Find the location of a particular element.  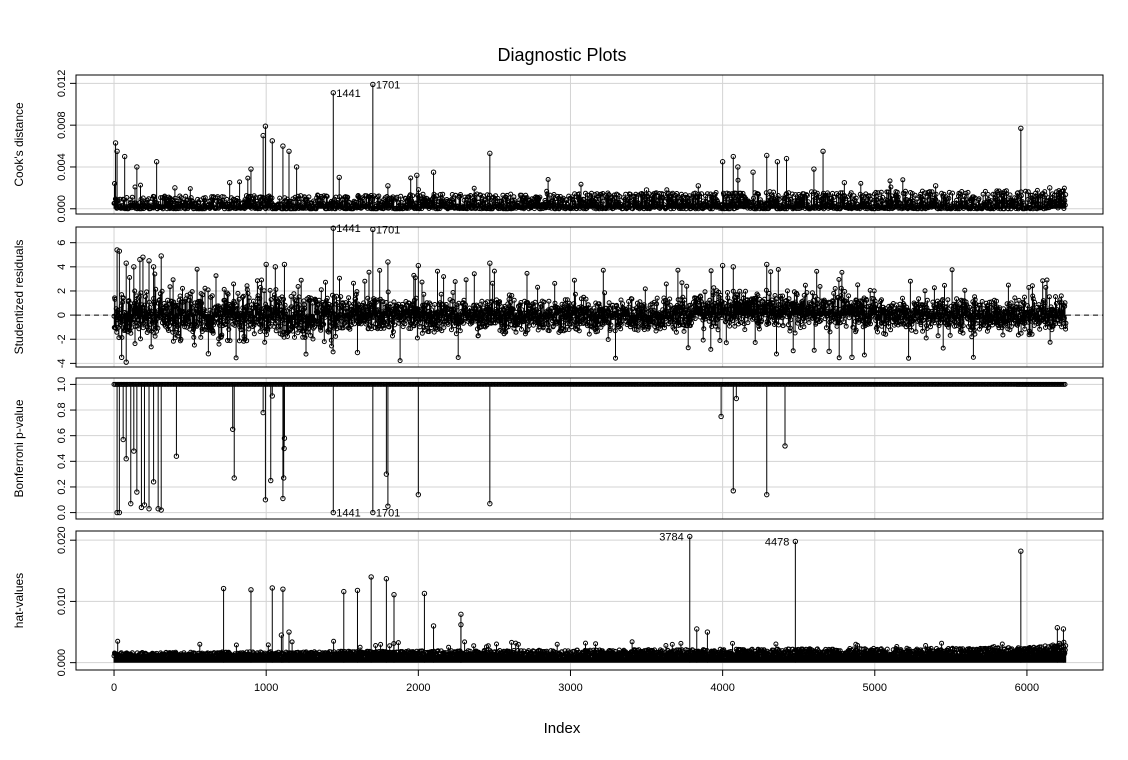

y-tick-label: 0.004 is located at coordinates (62, 167).